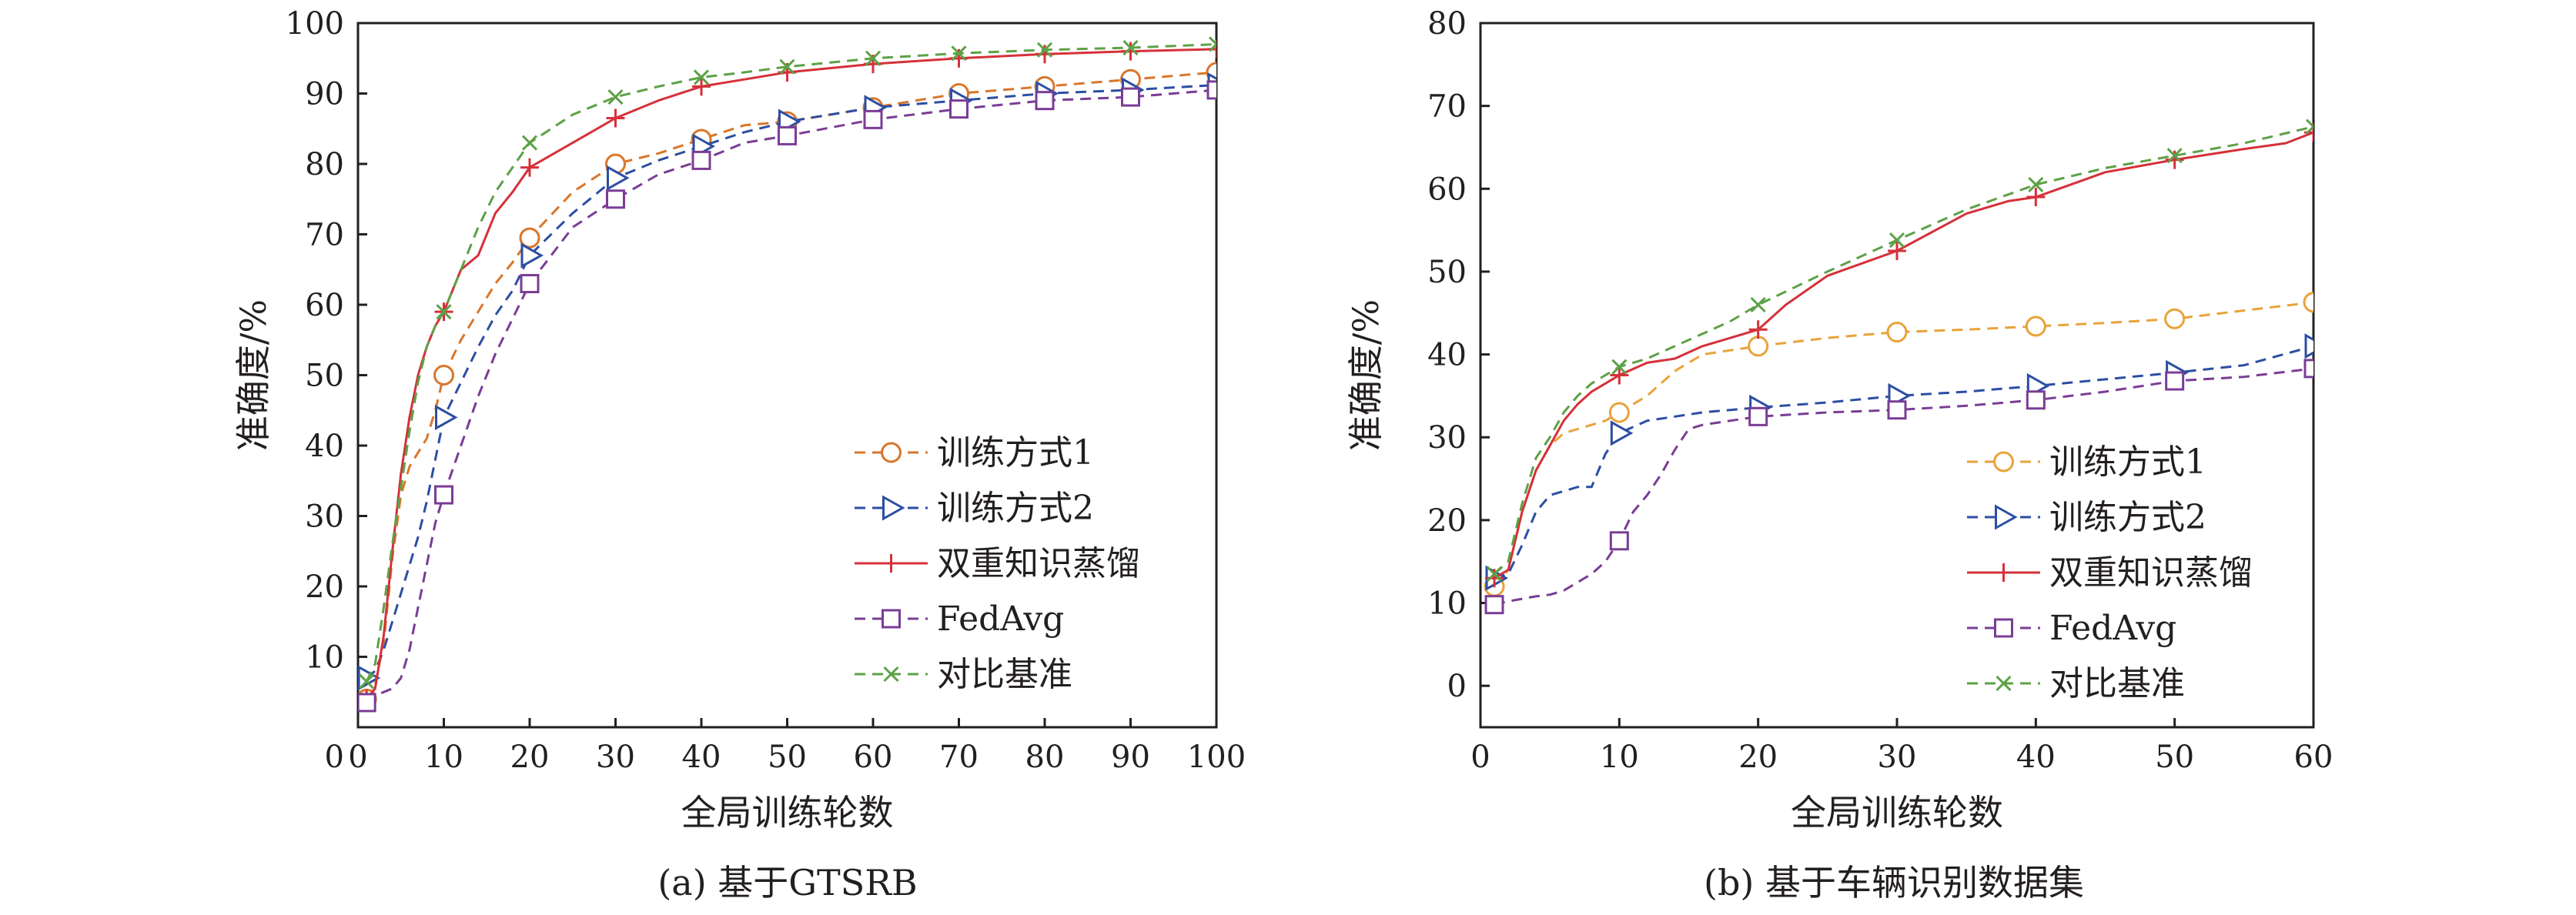  What do you see at coordinates (874, 757) in the screenshot?
I see `x-tick-label: 60` at bounding box center [874, 757].